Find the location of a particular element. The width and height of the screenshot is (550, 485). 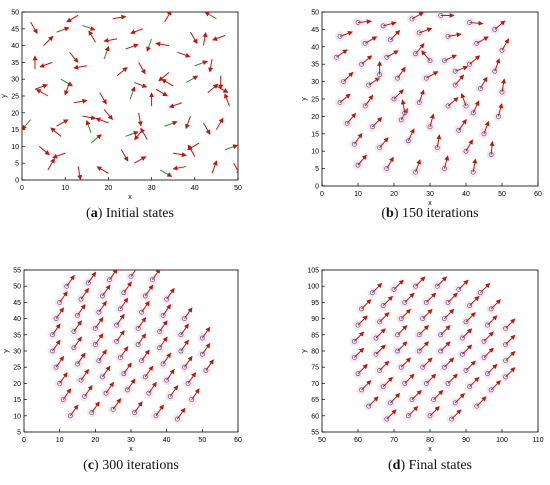

x-tick-label: 50 is located at coordinates (202, 440).